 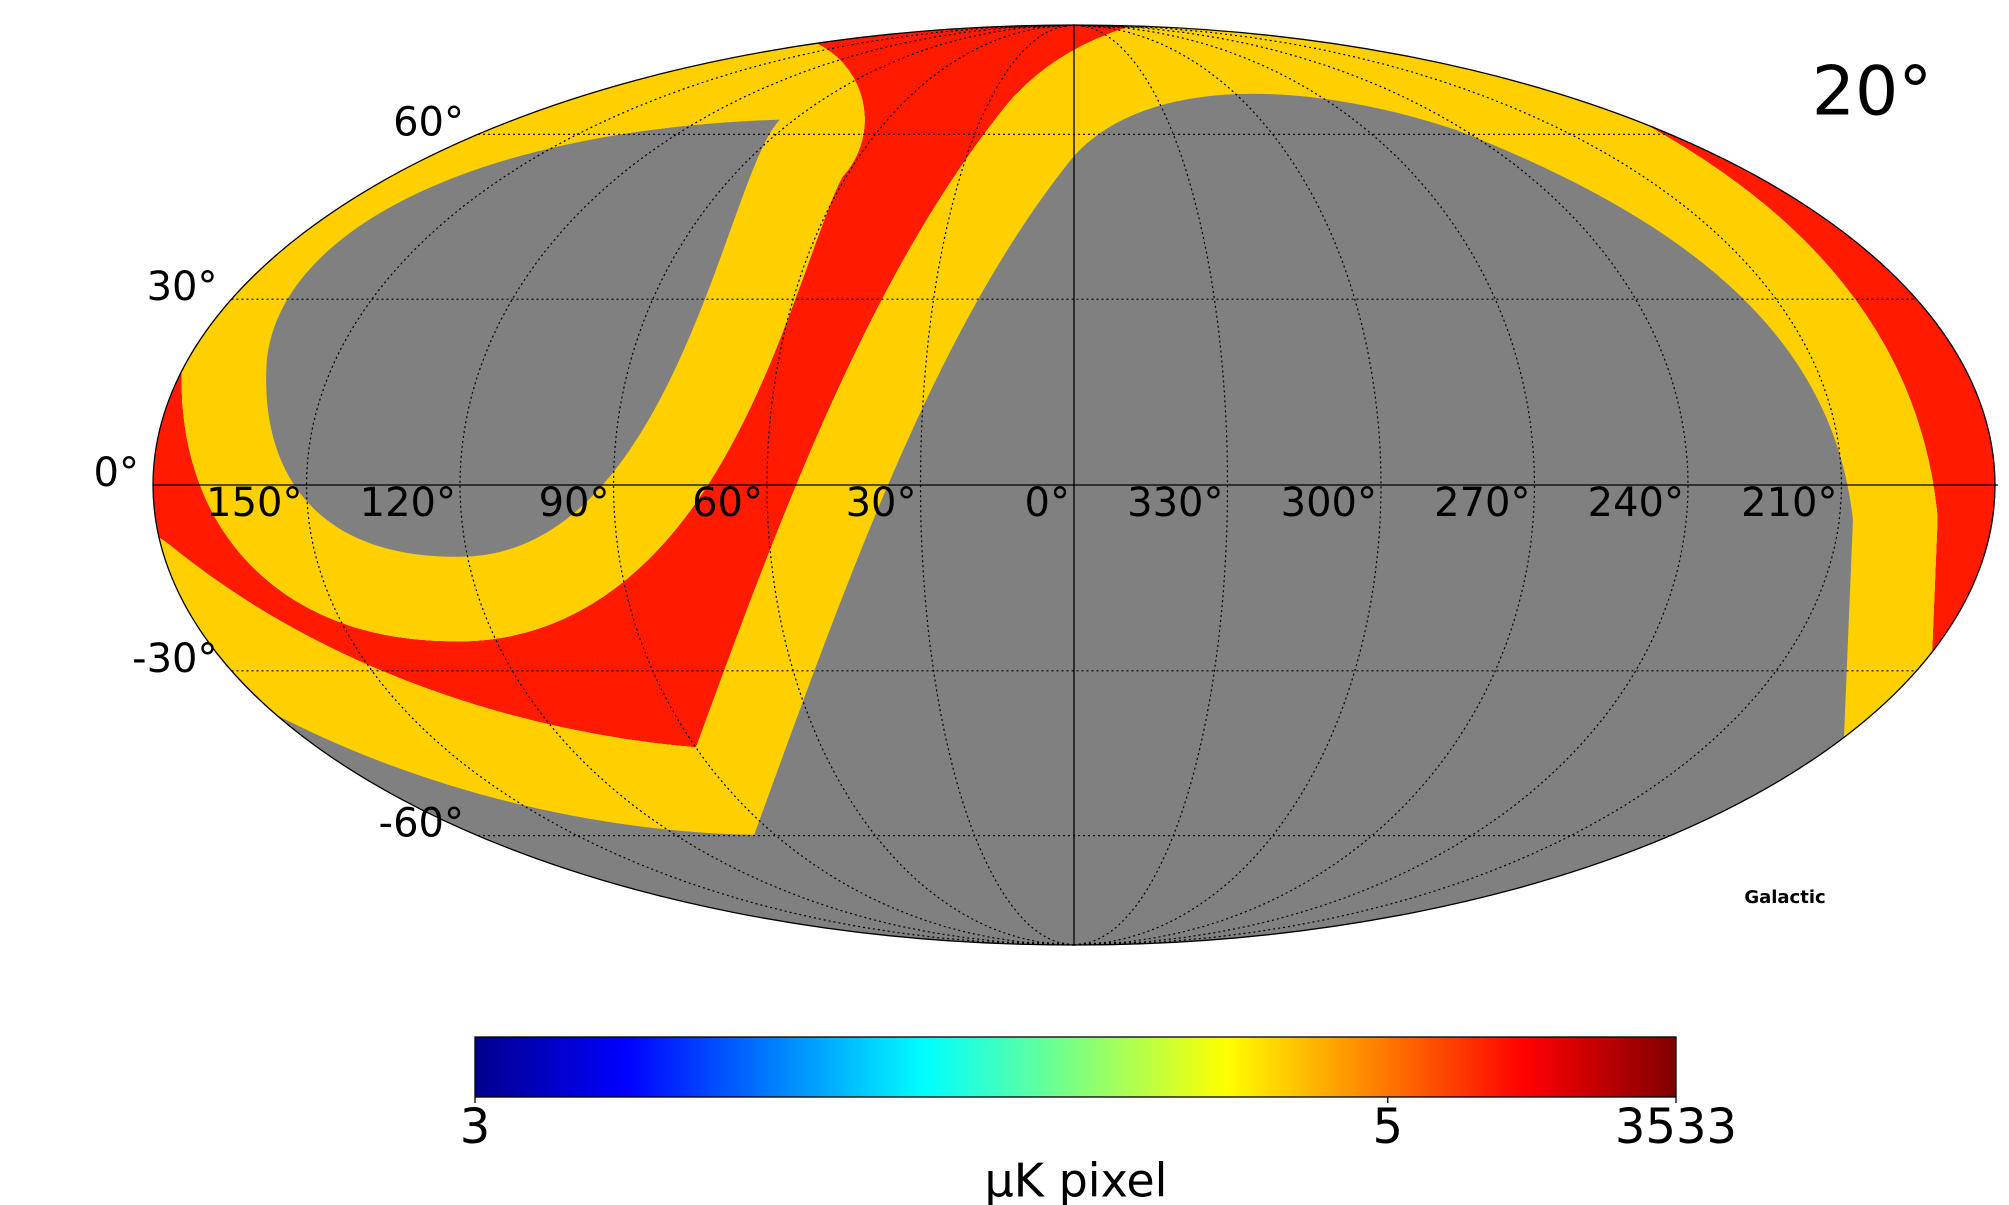 What do you see at coordinates (1047, 503) in the screenshot?
I see `lon-label: 0°` at bounding box center [1047, 503].